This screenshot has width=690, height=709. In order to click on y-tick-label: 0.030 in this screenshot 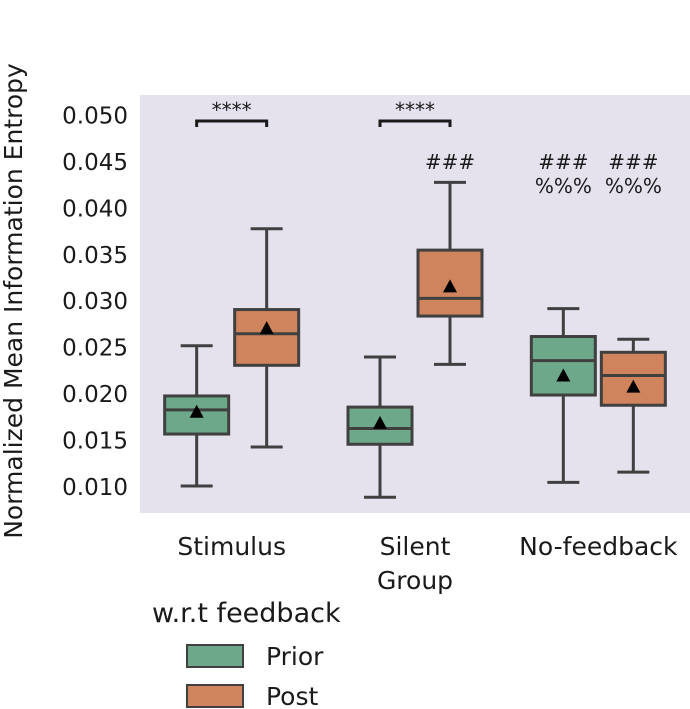, I will do `click(95, 302)`.